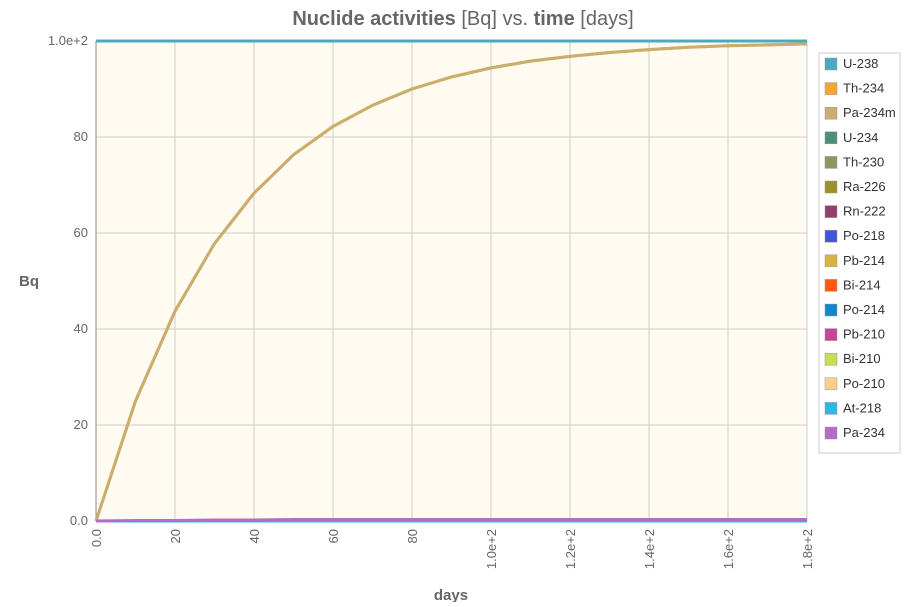  What do you see at coordinates (860, 63) in the screenshot?
I see `legend-label: U-238` at bounding box center [860, 63].